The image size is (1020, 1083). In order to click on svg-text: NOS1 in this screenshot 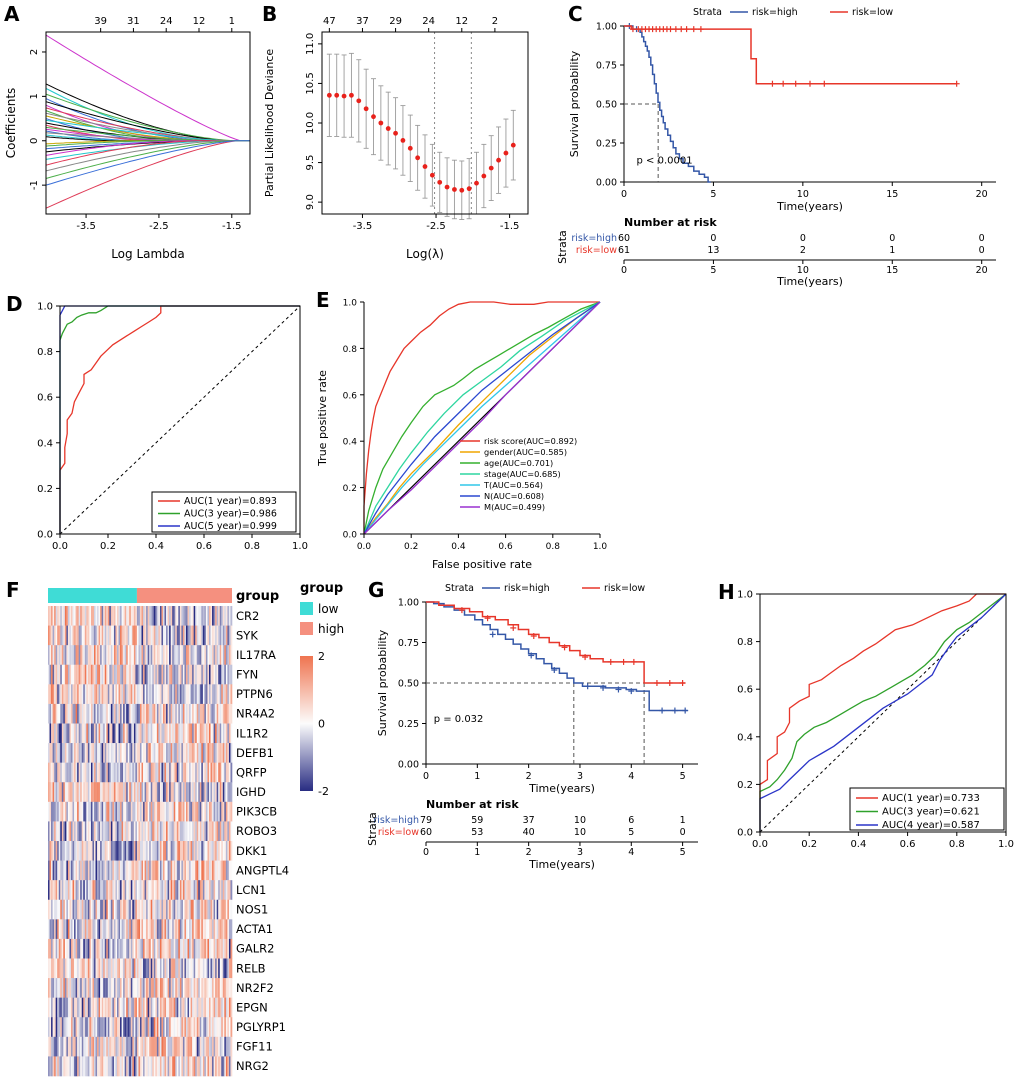, I will do `click(252, 910)`.